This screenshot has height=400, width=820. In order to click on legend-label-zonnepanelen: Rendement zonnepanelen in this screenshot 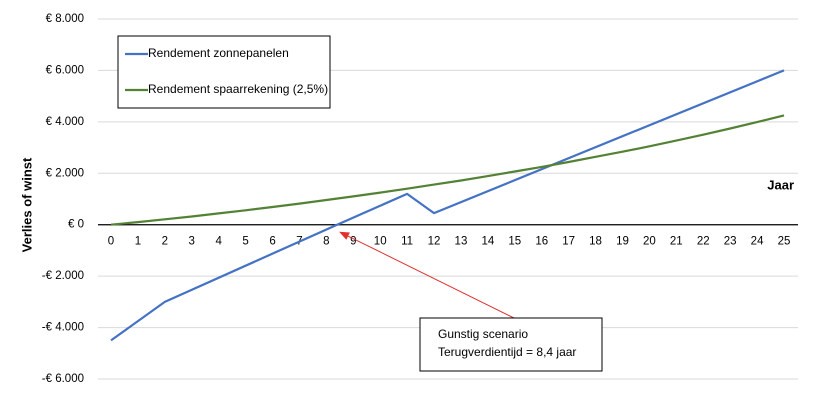, I will do `click(218, 53)`.